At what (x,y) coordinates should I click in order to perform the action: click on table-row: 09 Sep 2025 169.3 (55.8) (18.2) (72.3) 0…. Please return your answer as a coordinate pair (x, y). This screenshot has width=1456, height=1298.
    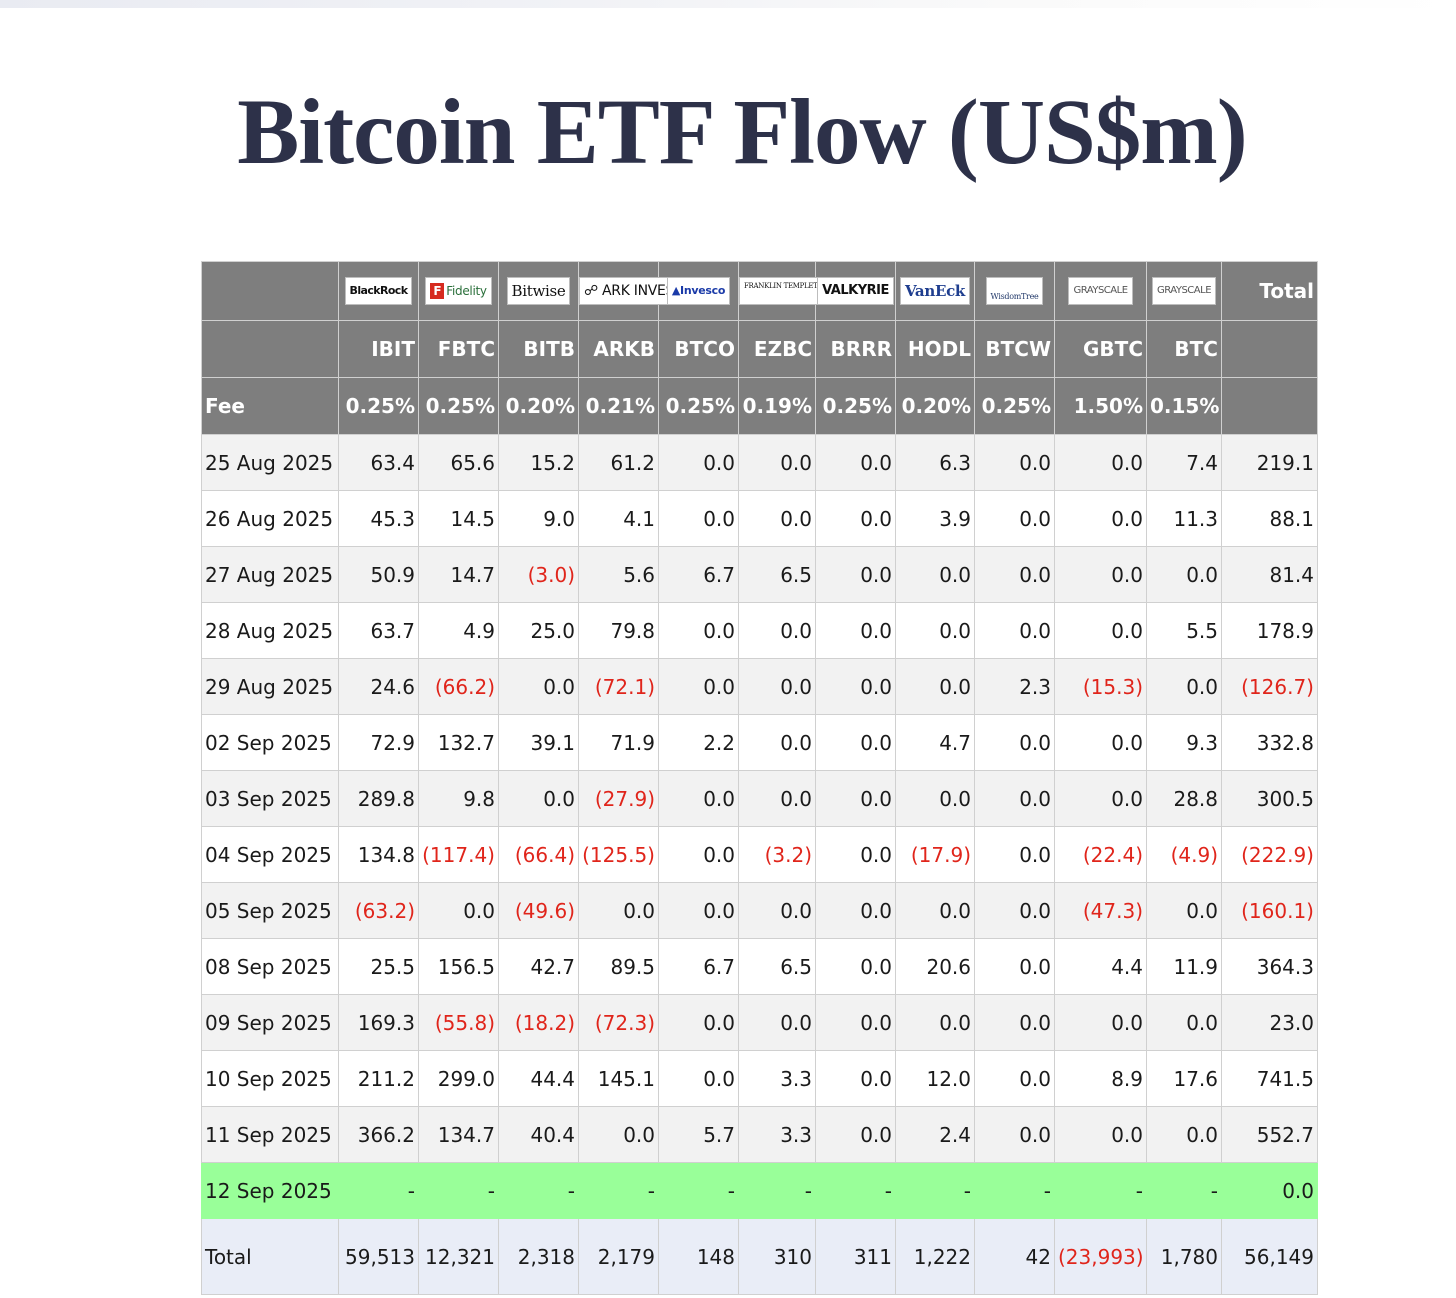
    Looking at the image, I should click on (759, 1022).